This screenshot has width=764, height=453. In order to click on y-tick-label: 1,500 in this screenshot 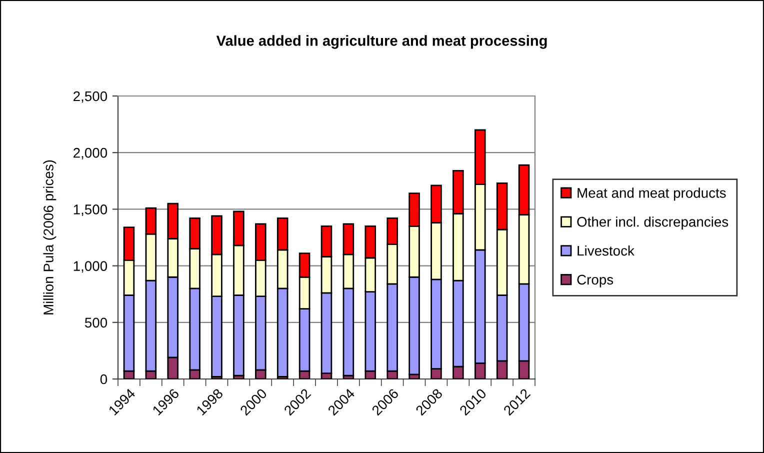, I will do `click(91, 210)`.